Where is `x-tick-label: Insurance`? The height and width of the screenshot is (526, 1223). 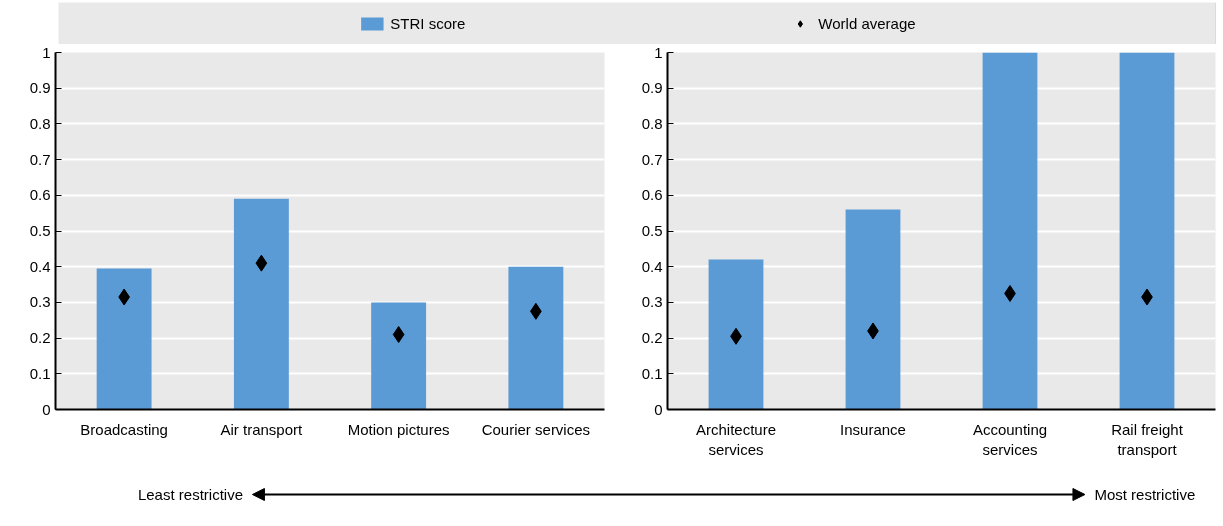 x-tick-label: Insurance is located at coordinates (873, 429).